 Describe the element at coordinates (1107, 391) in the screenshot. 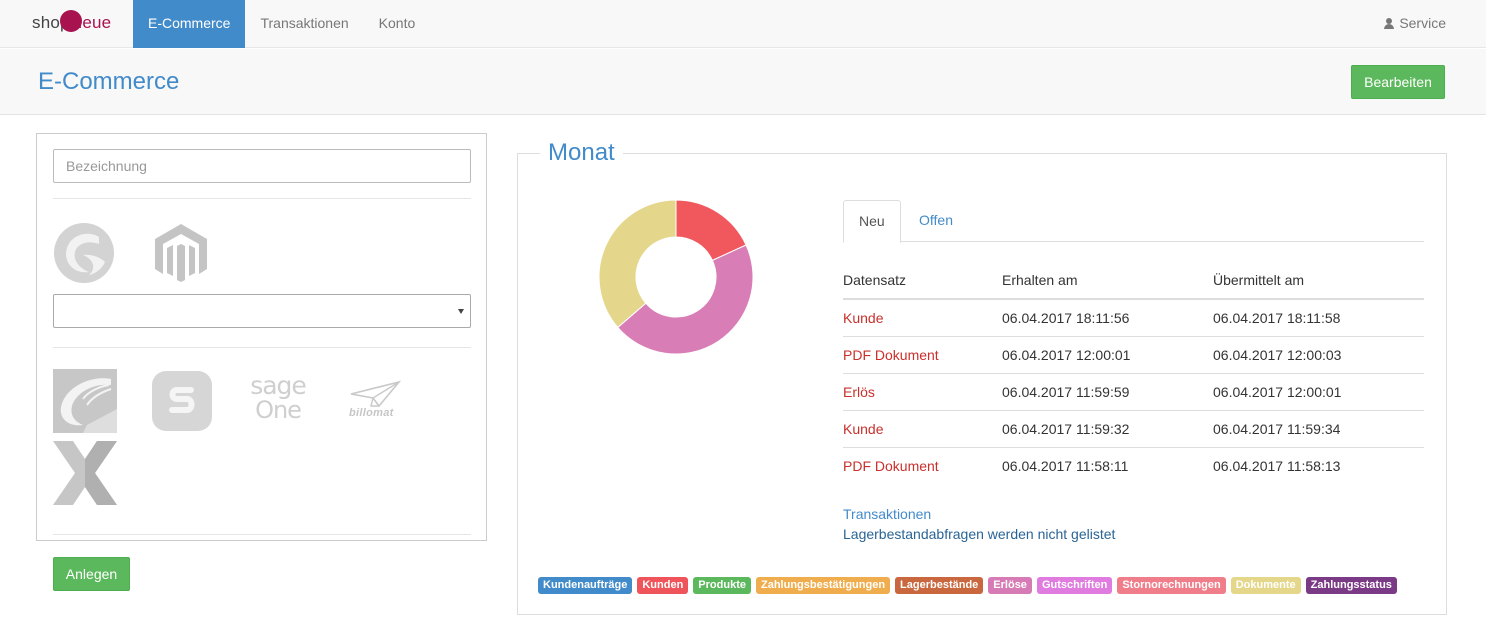

I see `received-cell: 06.04.2017 11:59:59` at that location.